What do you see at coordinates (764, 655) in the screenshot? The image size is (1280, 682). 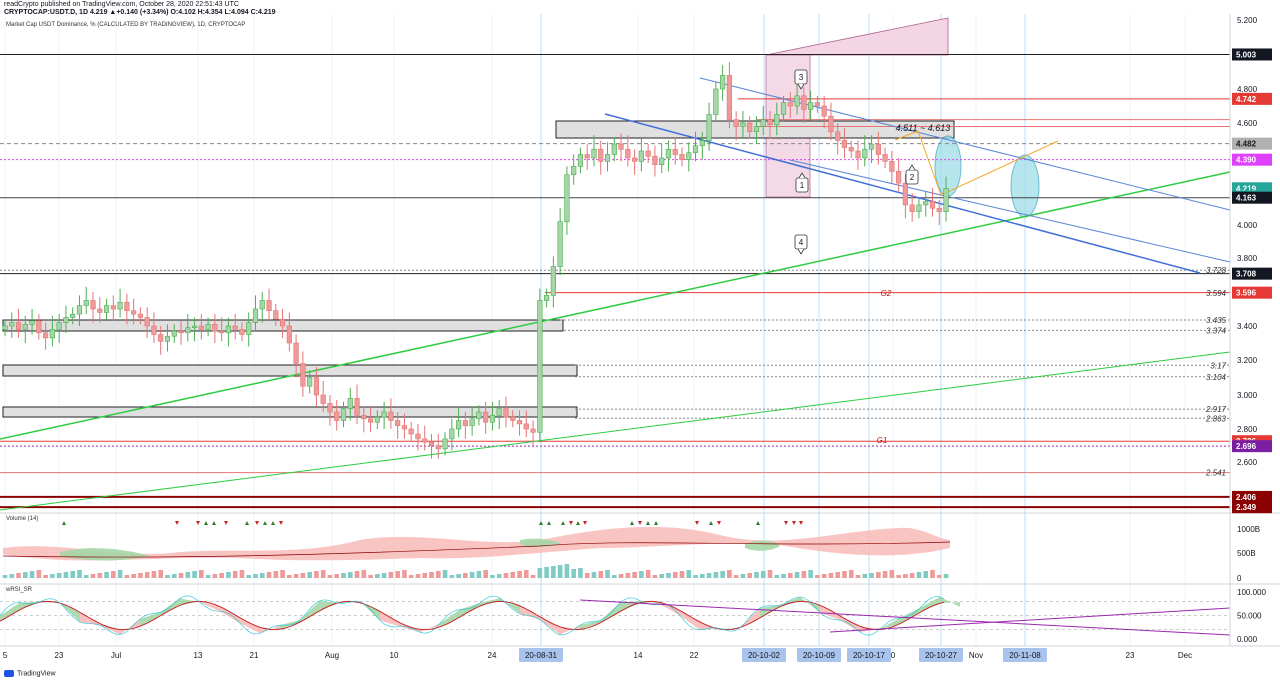 I see `highlight-date-label: 20-10-02` at bounding box center [764, 655].